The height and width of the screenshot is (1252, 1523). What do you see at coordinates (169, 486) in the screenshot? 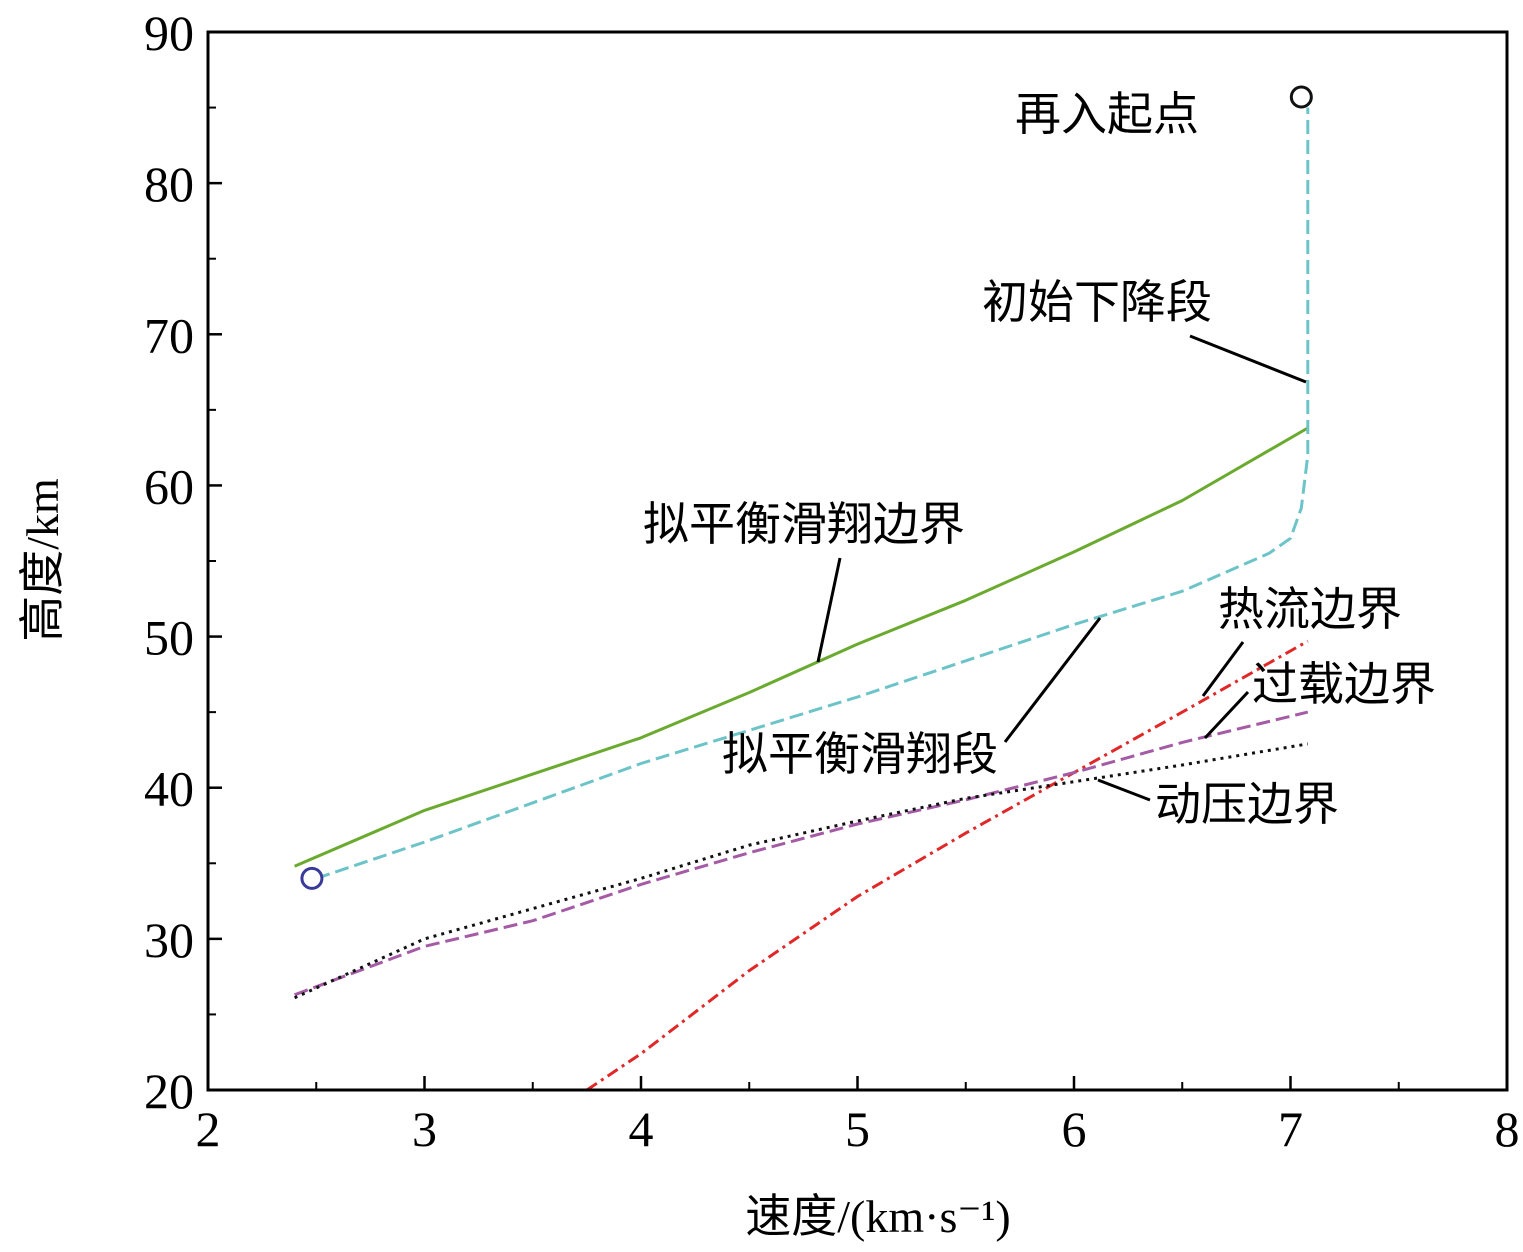
I see `y-tick-label: 60` at bounding box center [169, 486].